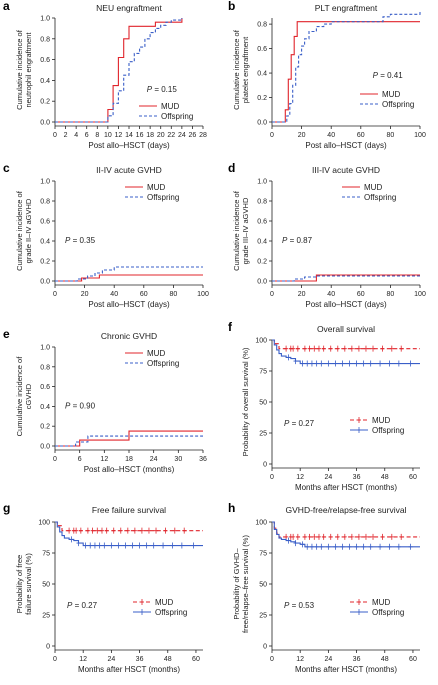 This screenshot has height=685, width=438. What do you see at coordinates (129, 336) in the screenshot?
I see `panel-title: Chronic GVHD` at bounding box center [129, 336].